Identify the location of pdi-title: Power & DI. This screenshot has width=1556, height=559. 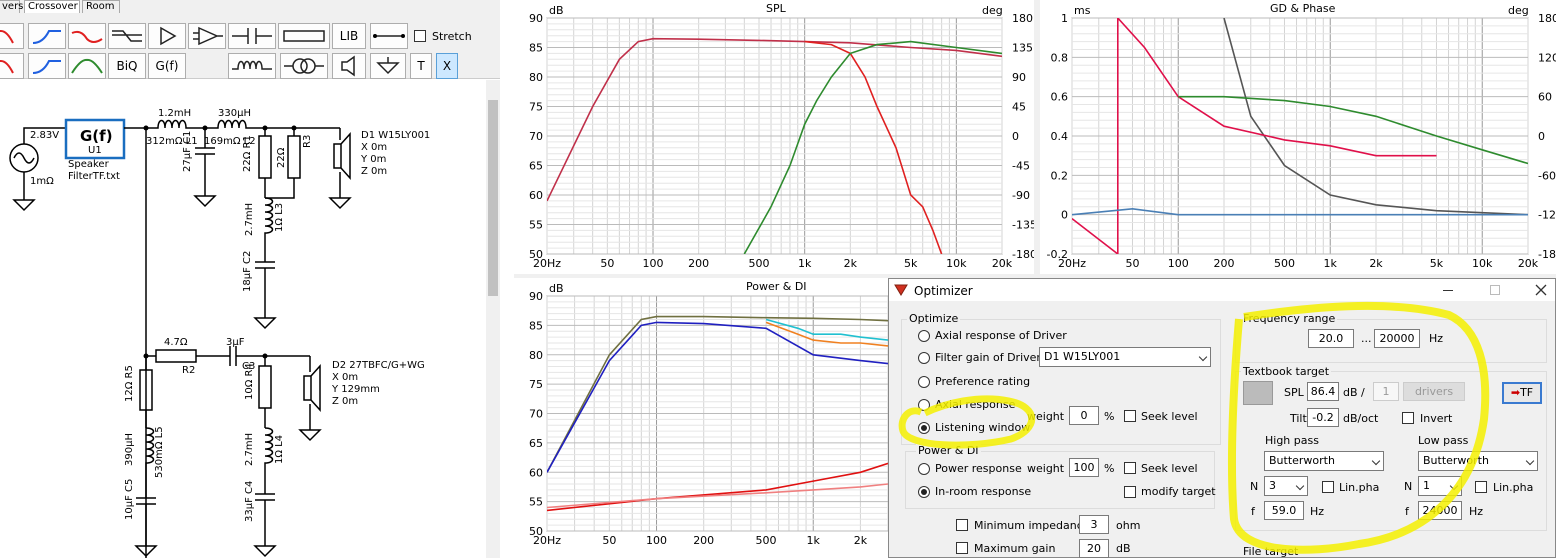
(776, 286).